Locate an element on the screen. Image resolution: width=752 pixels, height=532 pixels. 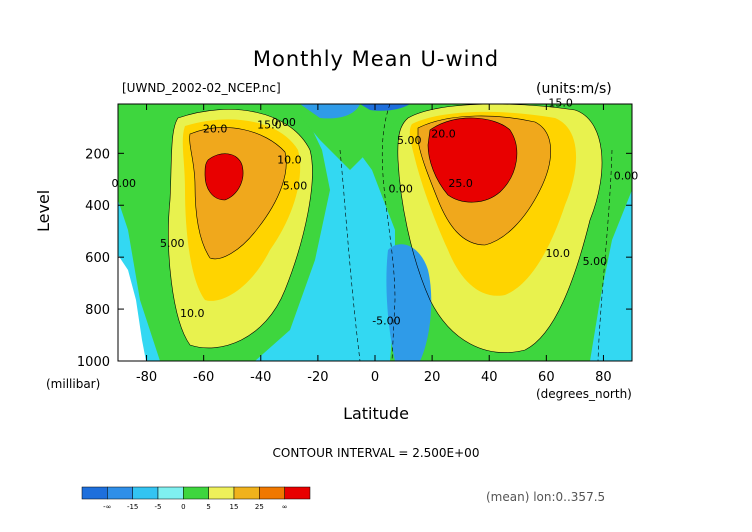
units-label: (units:m/s) is located at coordinates (574, 89).